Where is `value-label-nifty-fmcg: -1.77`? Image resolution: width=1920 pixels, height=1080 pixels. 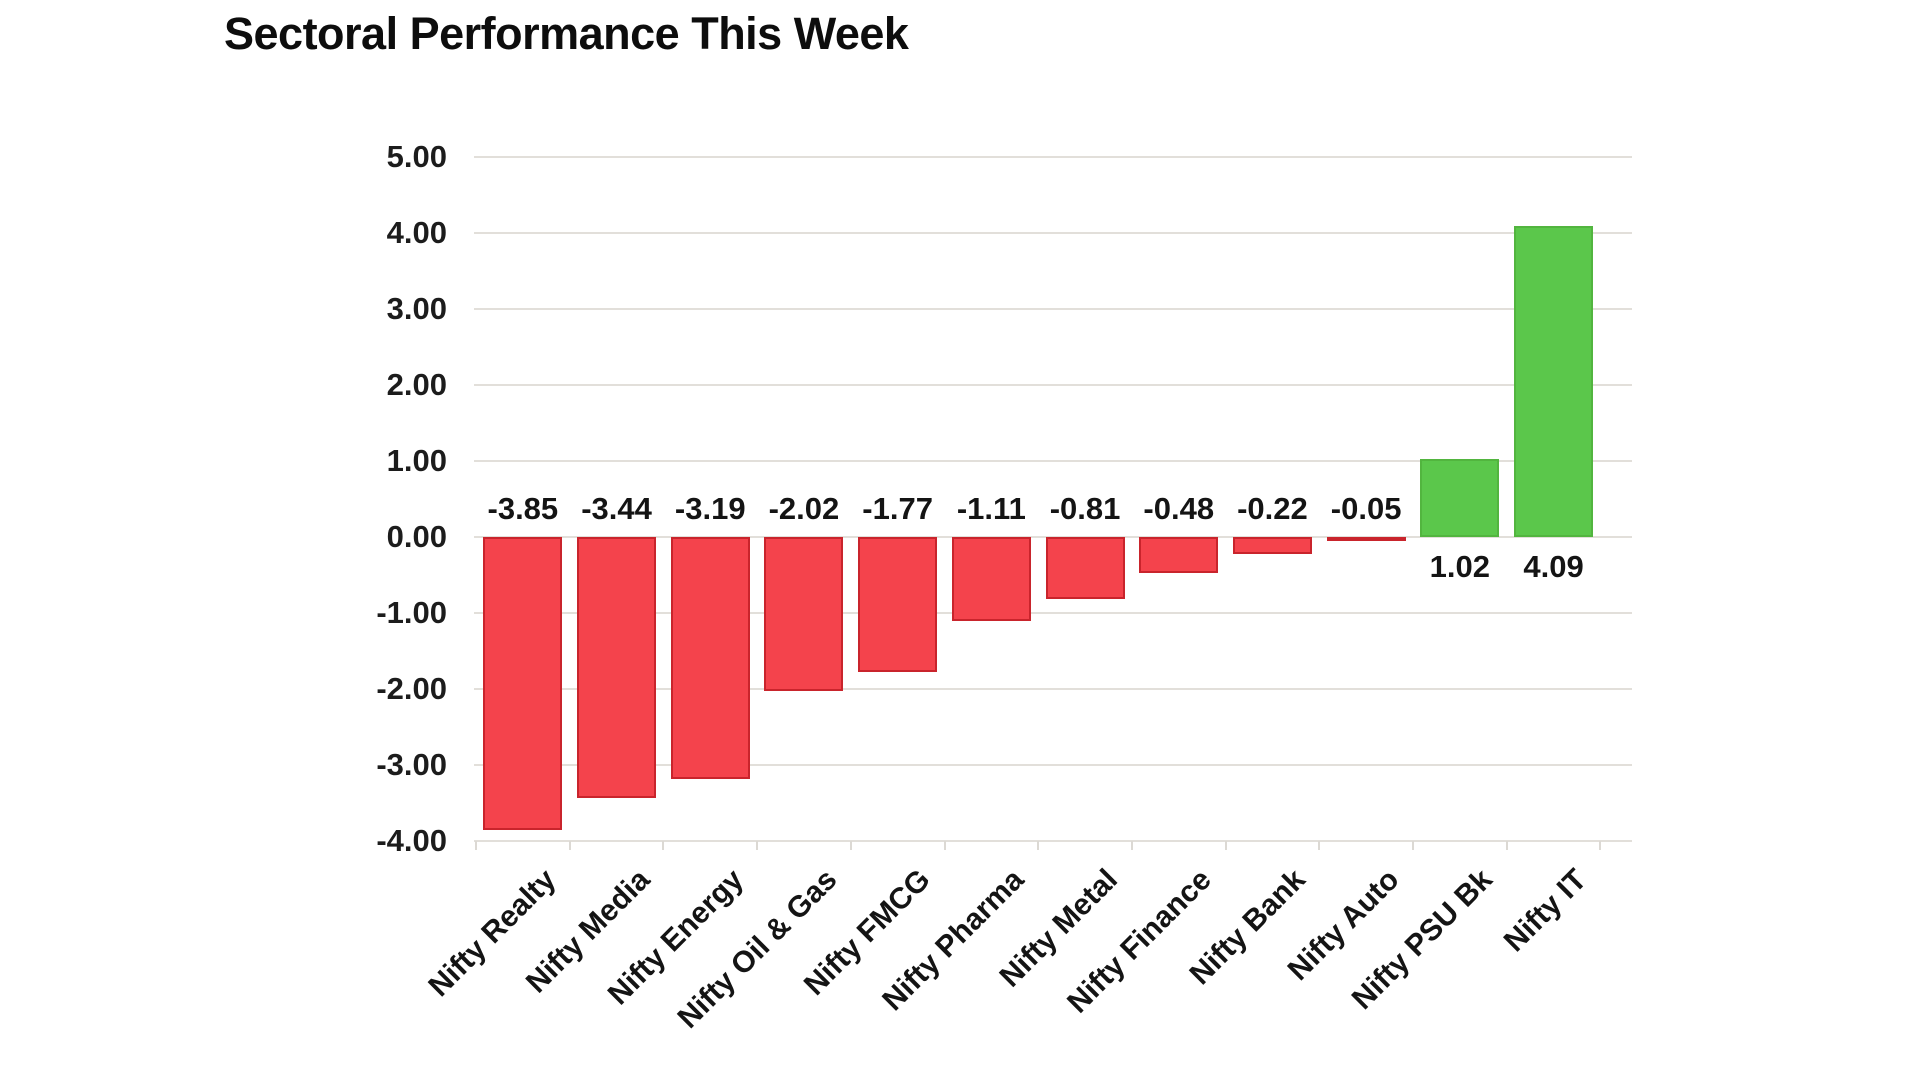 value-label-nifty-fmcg: -1.77 is located at coordinates (897, 508).